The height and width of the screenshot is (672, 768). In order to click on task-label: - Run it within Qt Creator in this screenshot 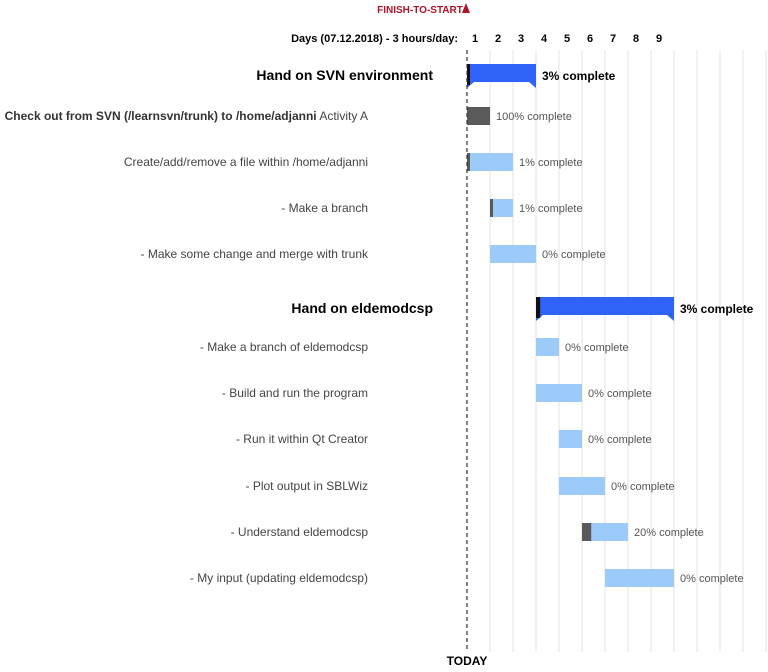, I will do `click(302, 439)`.